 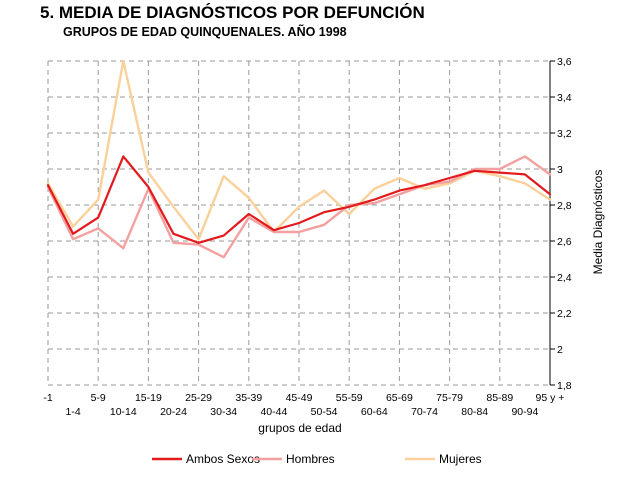 What do you see at coordinates (374, 412) in the screenshot?
I see `x-tick-label: 60-64` at bounding box center [374, 412].